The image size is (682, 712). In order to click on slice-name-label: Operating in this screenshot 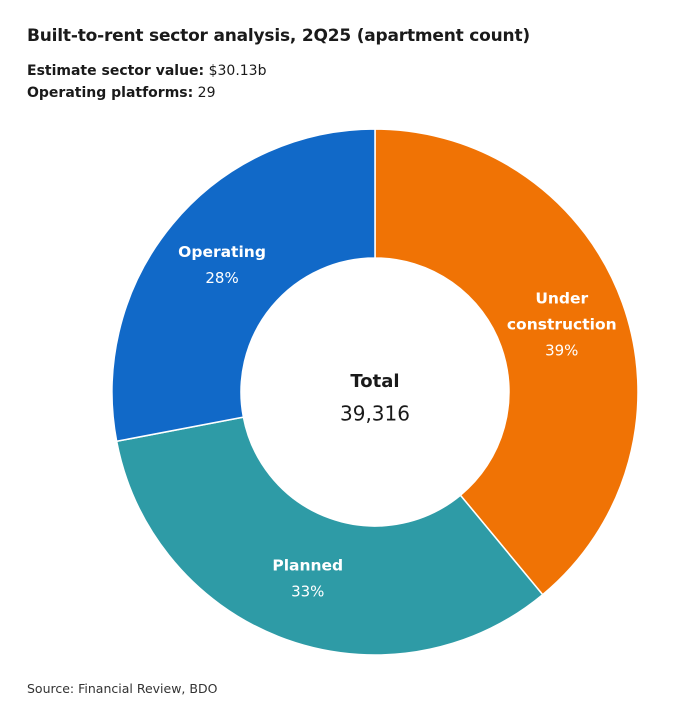, I will do `click(222, 252)`.